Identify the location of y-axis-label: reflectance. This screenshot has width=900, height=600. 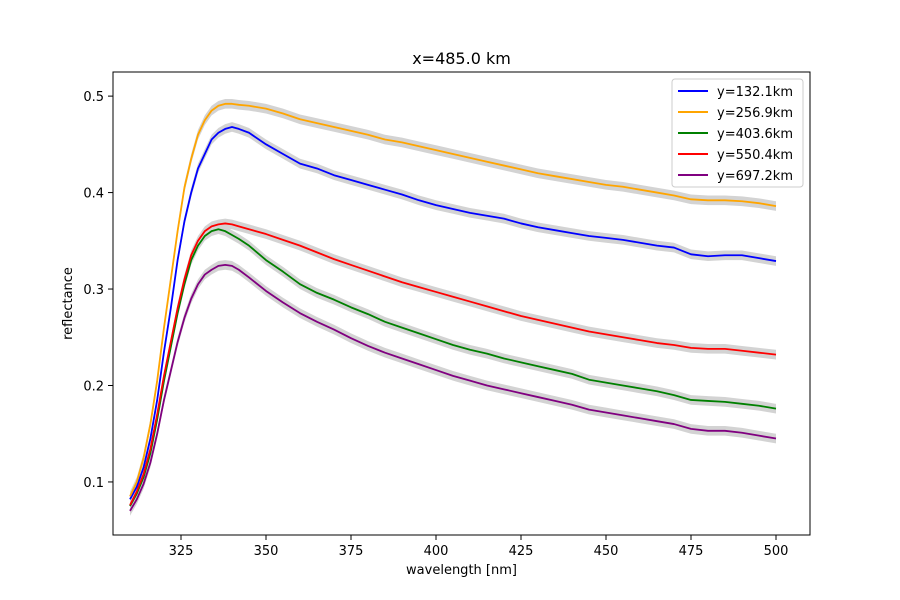
(68, 303).